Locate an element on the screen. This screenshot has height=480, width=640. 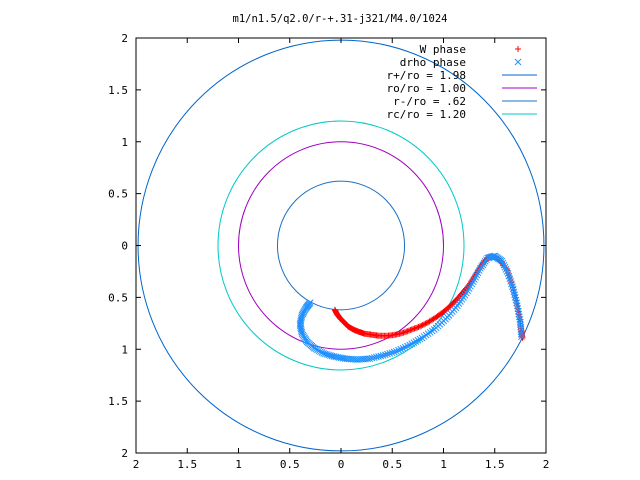
x-tick-label: 0 is located at coordinates (341, 464).